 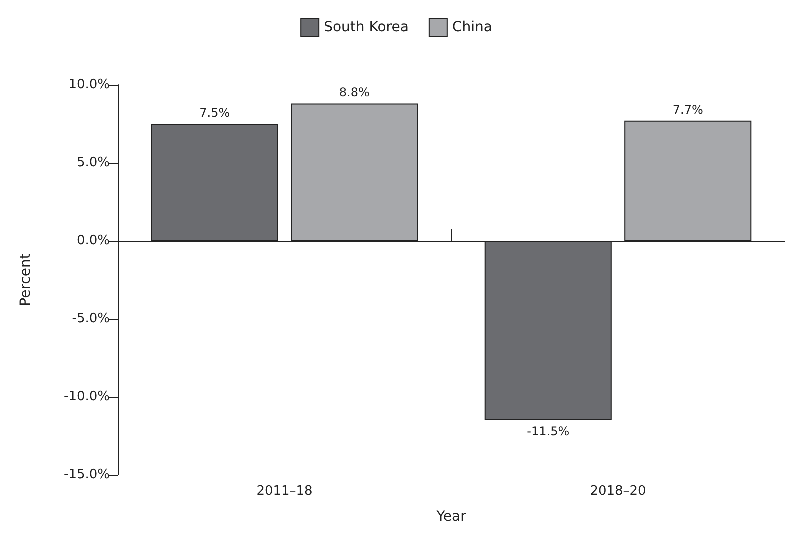 What do you see at coordinates (451, 517) in the screenshot?
I see `x-axis-title: Year` at bounding box center [451, 517].